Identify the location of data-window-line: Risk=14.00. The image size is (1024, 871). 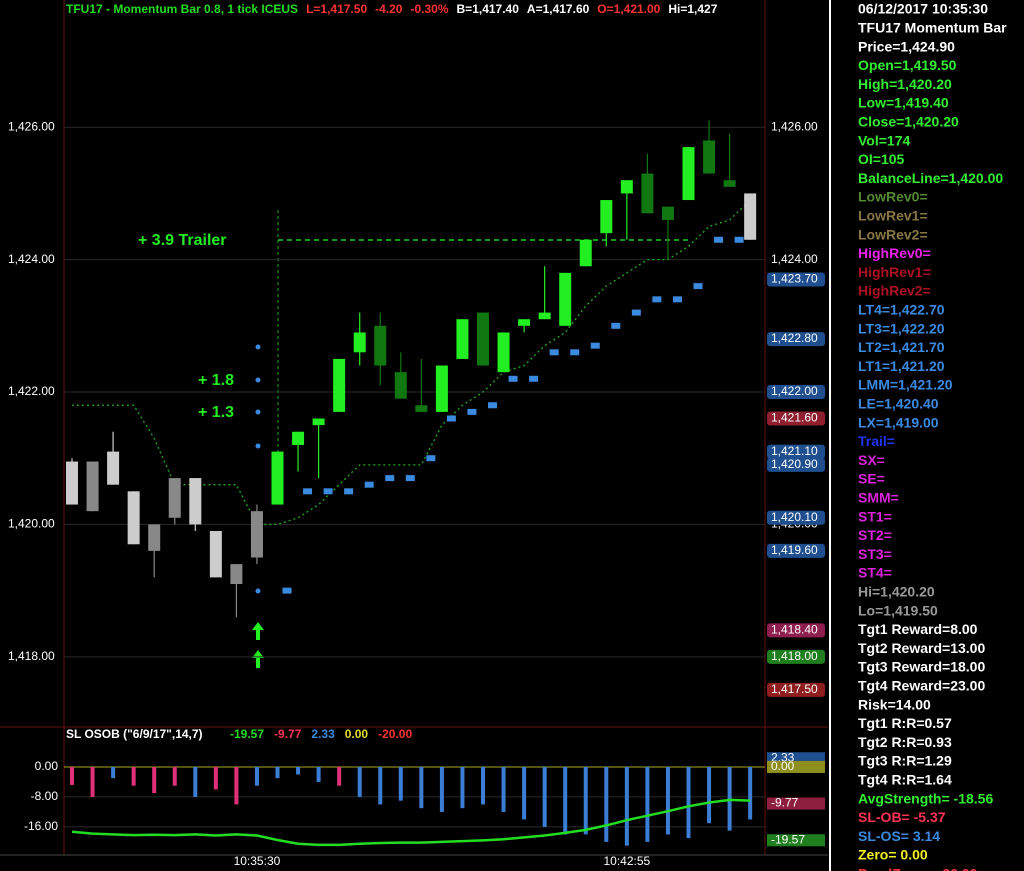
(894, 704).